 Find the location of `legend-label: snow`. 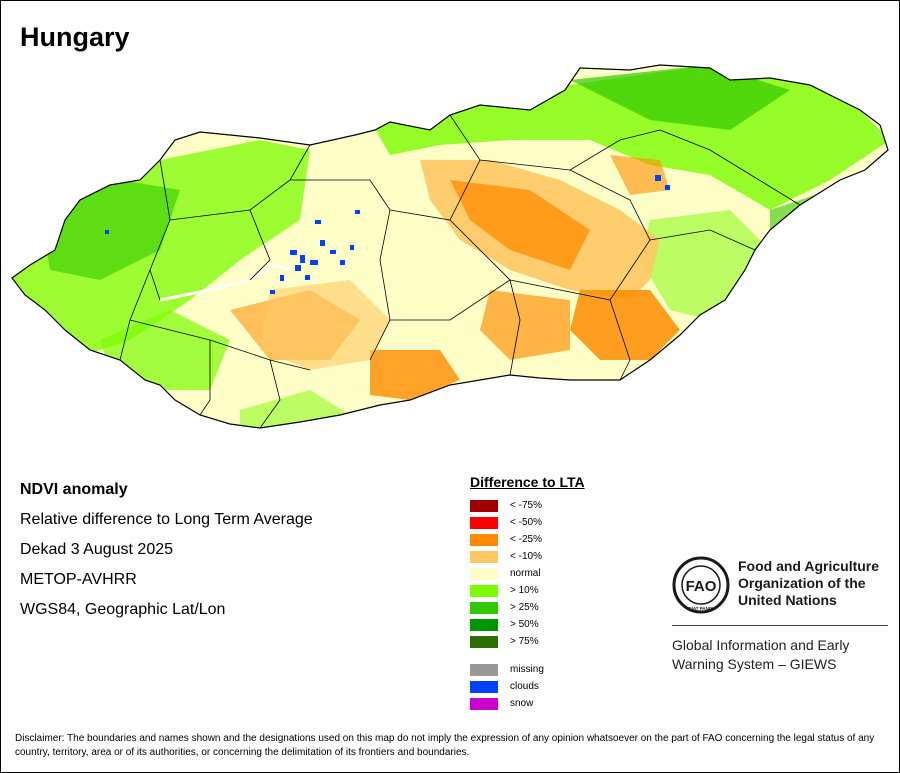

legend-label: snow is located at coordinates (522, 703).